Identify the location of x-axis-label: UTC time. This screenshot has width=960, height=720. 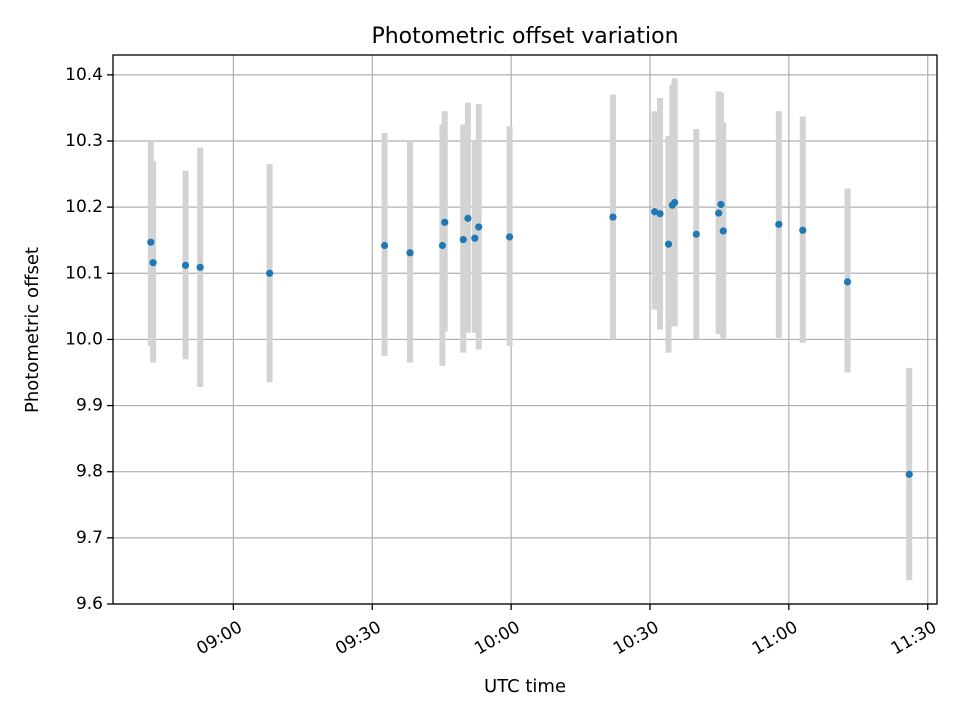
(525, 686).